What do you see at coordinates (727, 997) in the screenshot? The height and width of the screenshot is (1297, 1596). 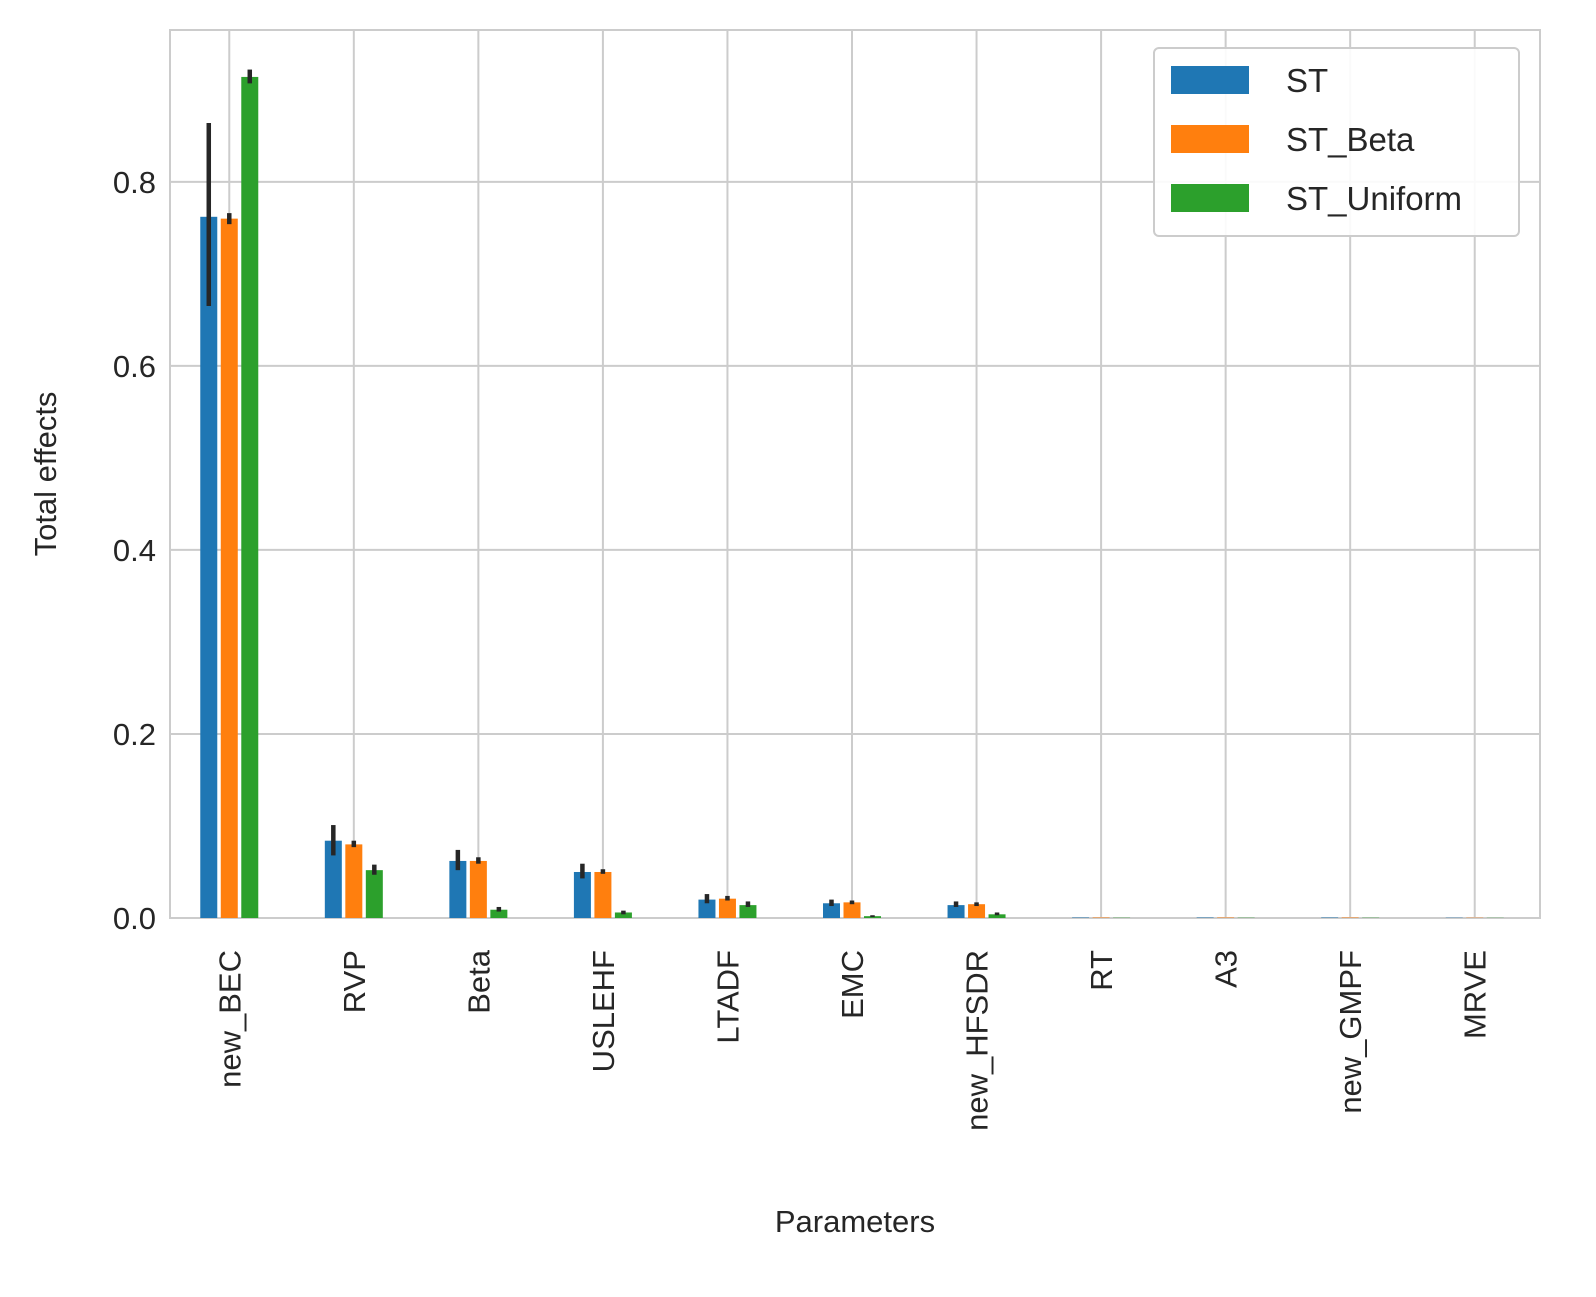 I see `x-tick-label: LTADF` at bounding box center [727, 997].